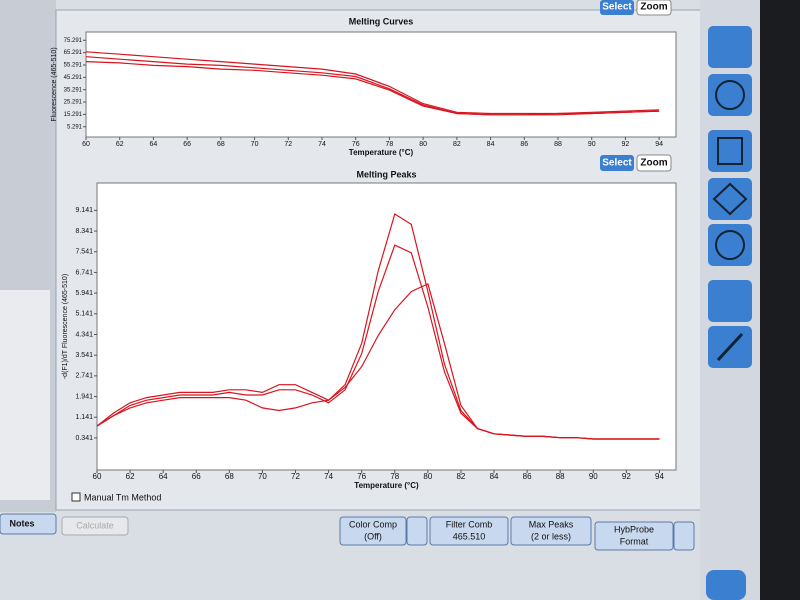 The image size is (800, 600). I want to click on color-comp-button, so click(373, 531).